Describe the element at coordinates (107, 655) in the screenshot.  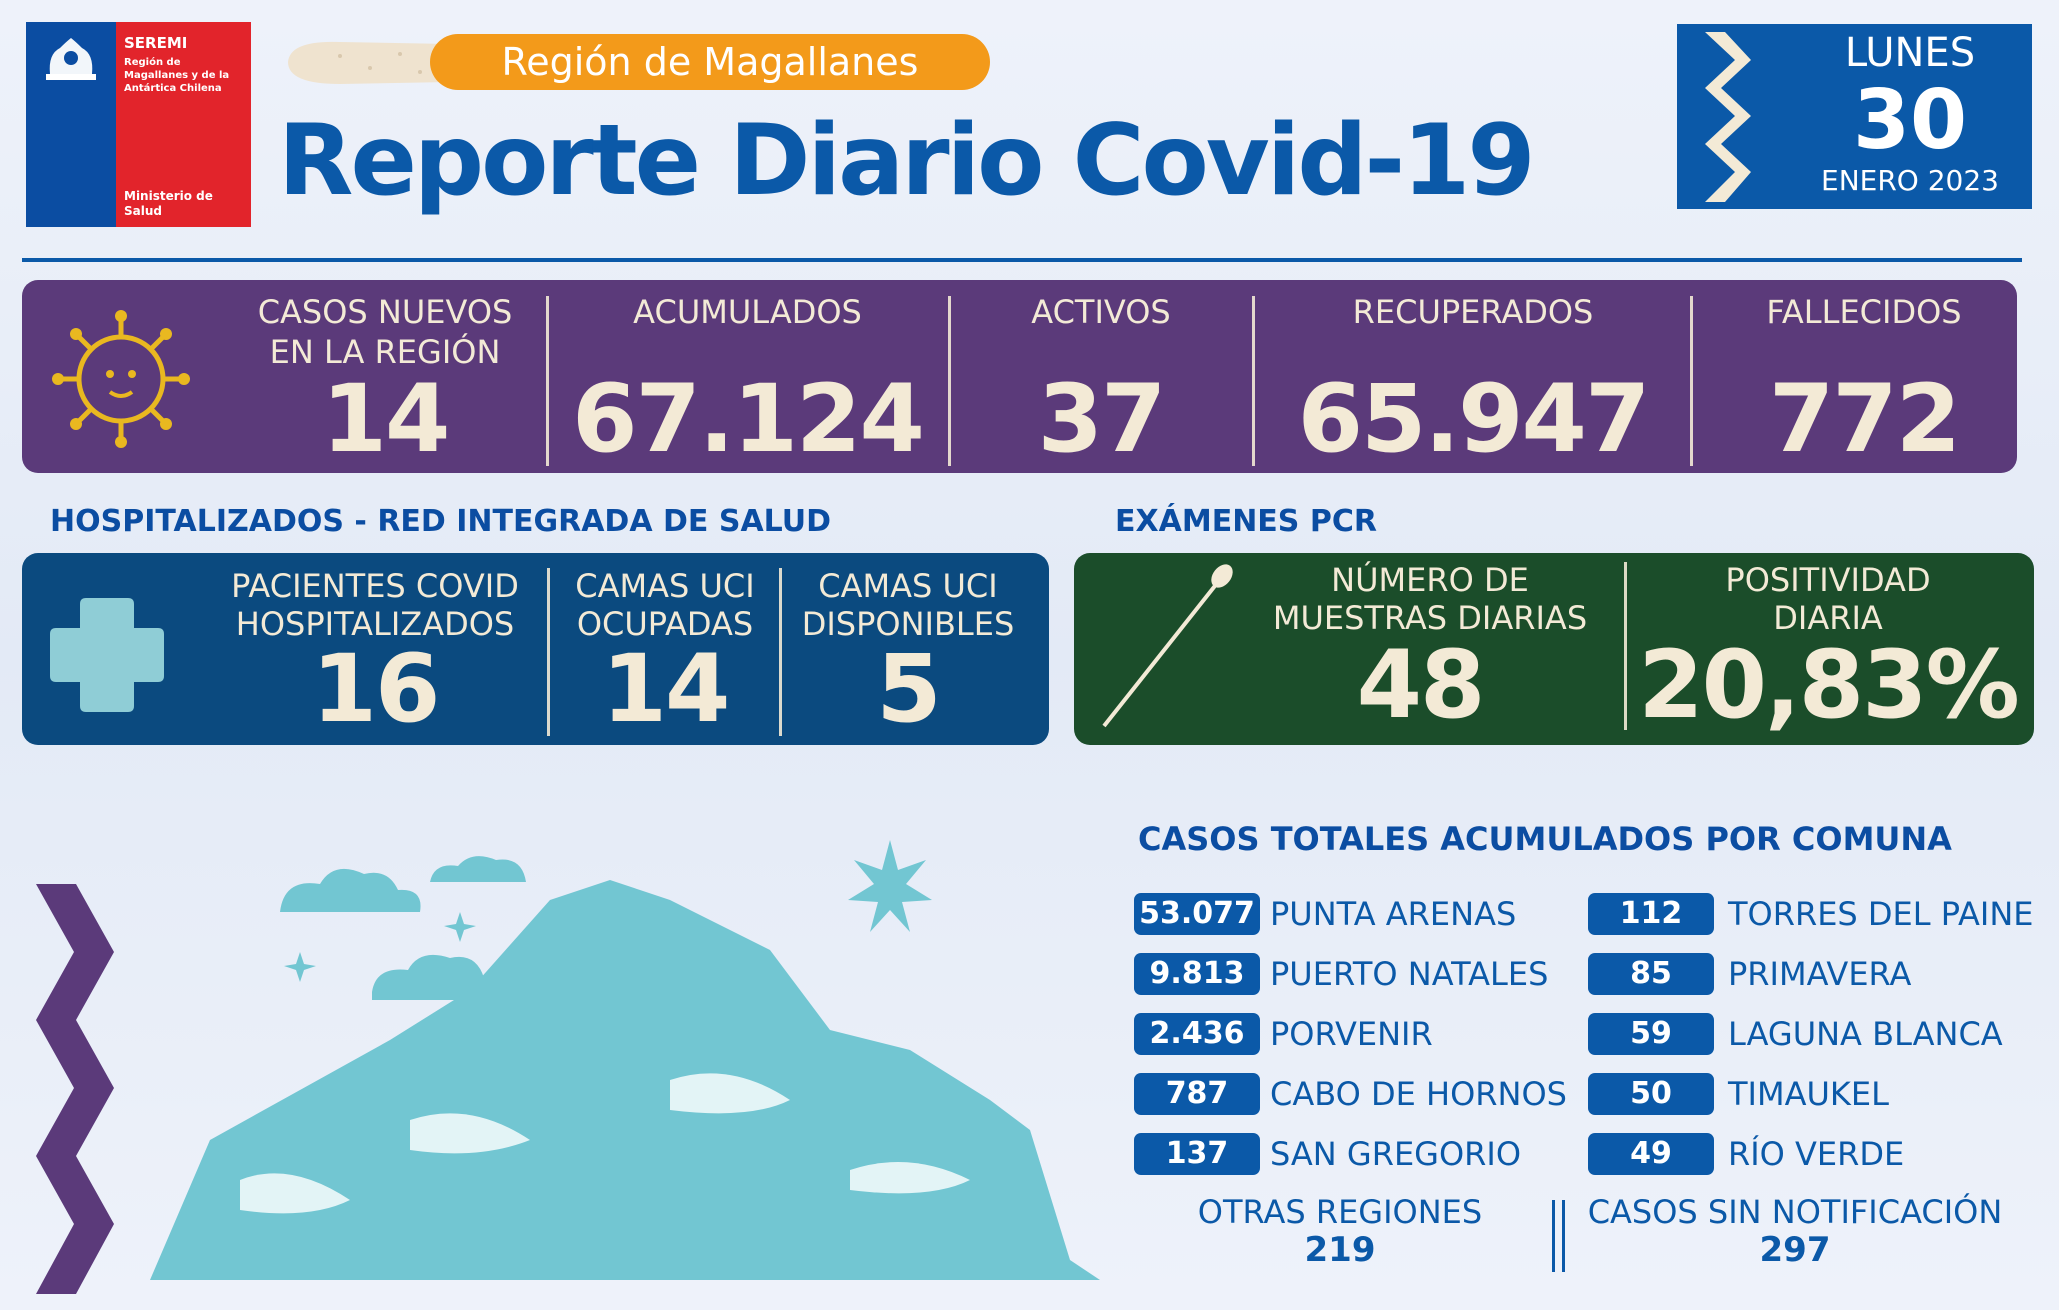
I see `medical-cross-icon` at that location.